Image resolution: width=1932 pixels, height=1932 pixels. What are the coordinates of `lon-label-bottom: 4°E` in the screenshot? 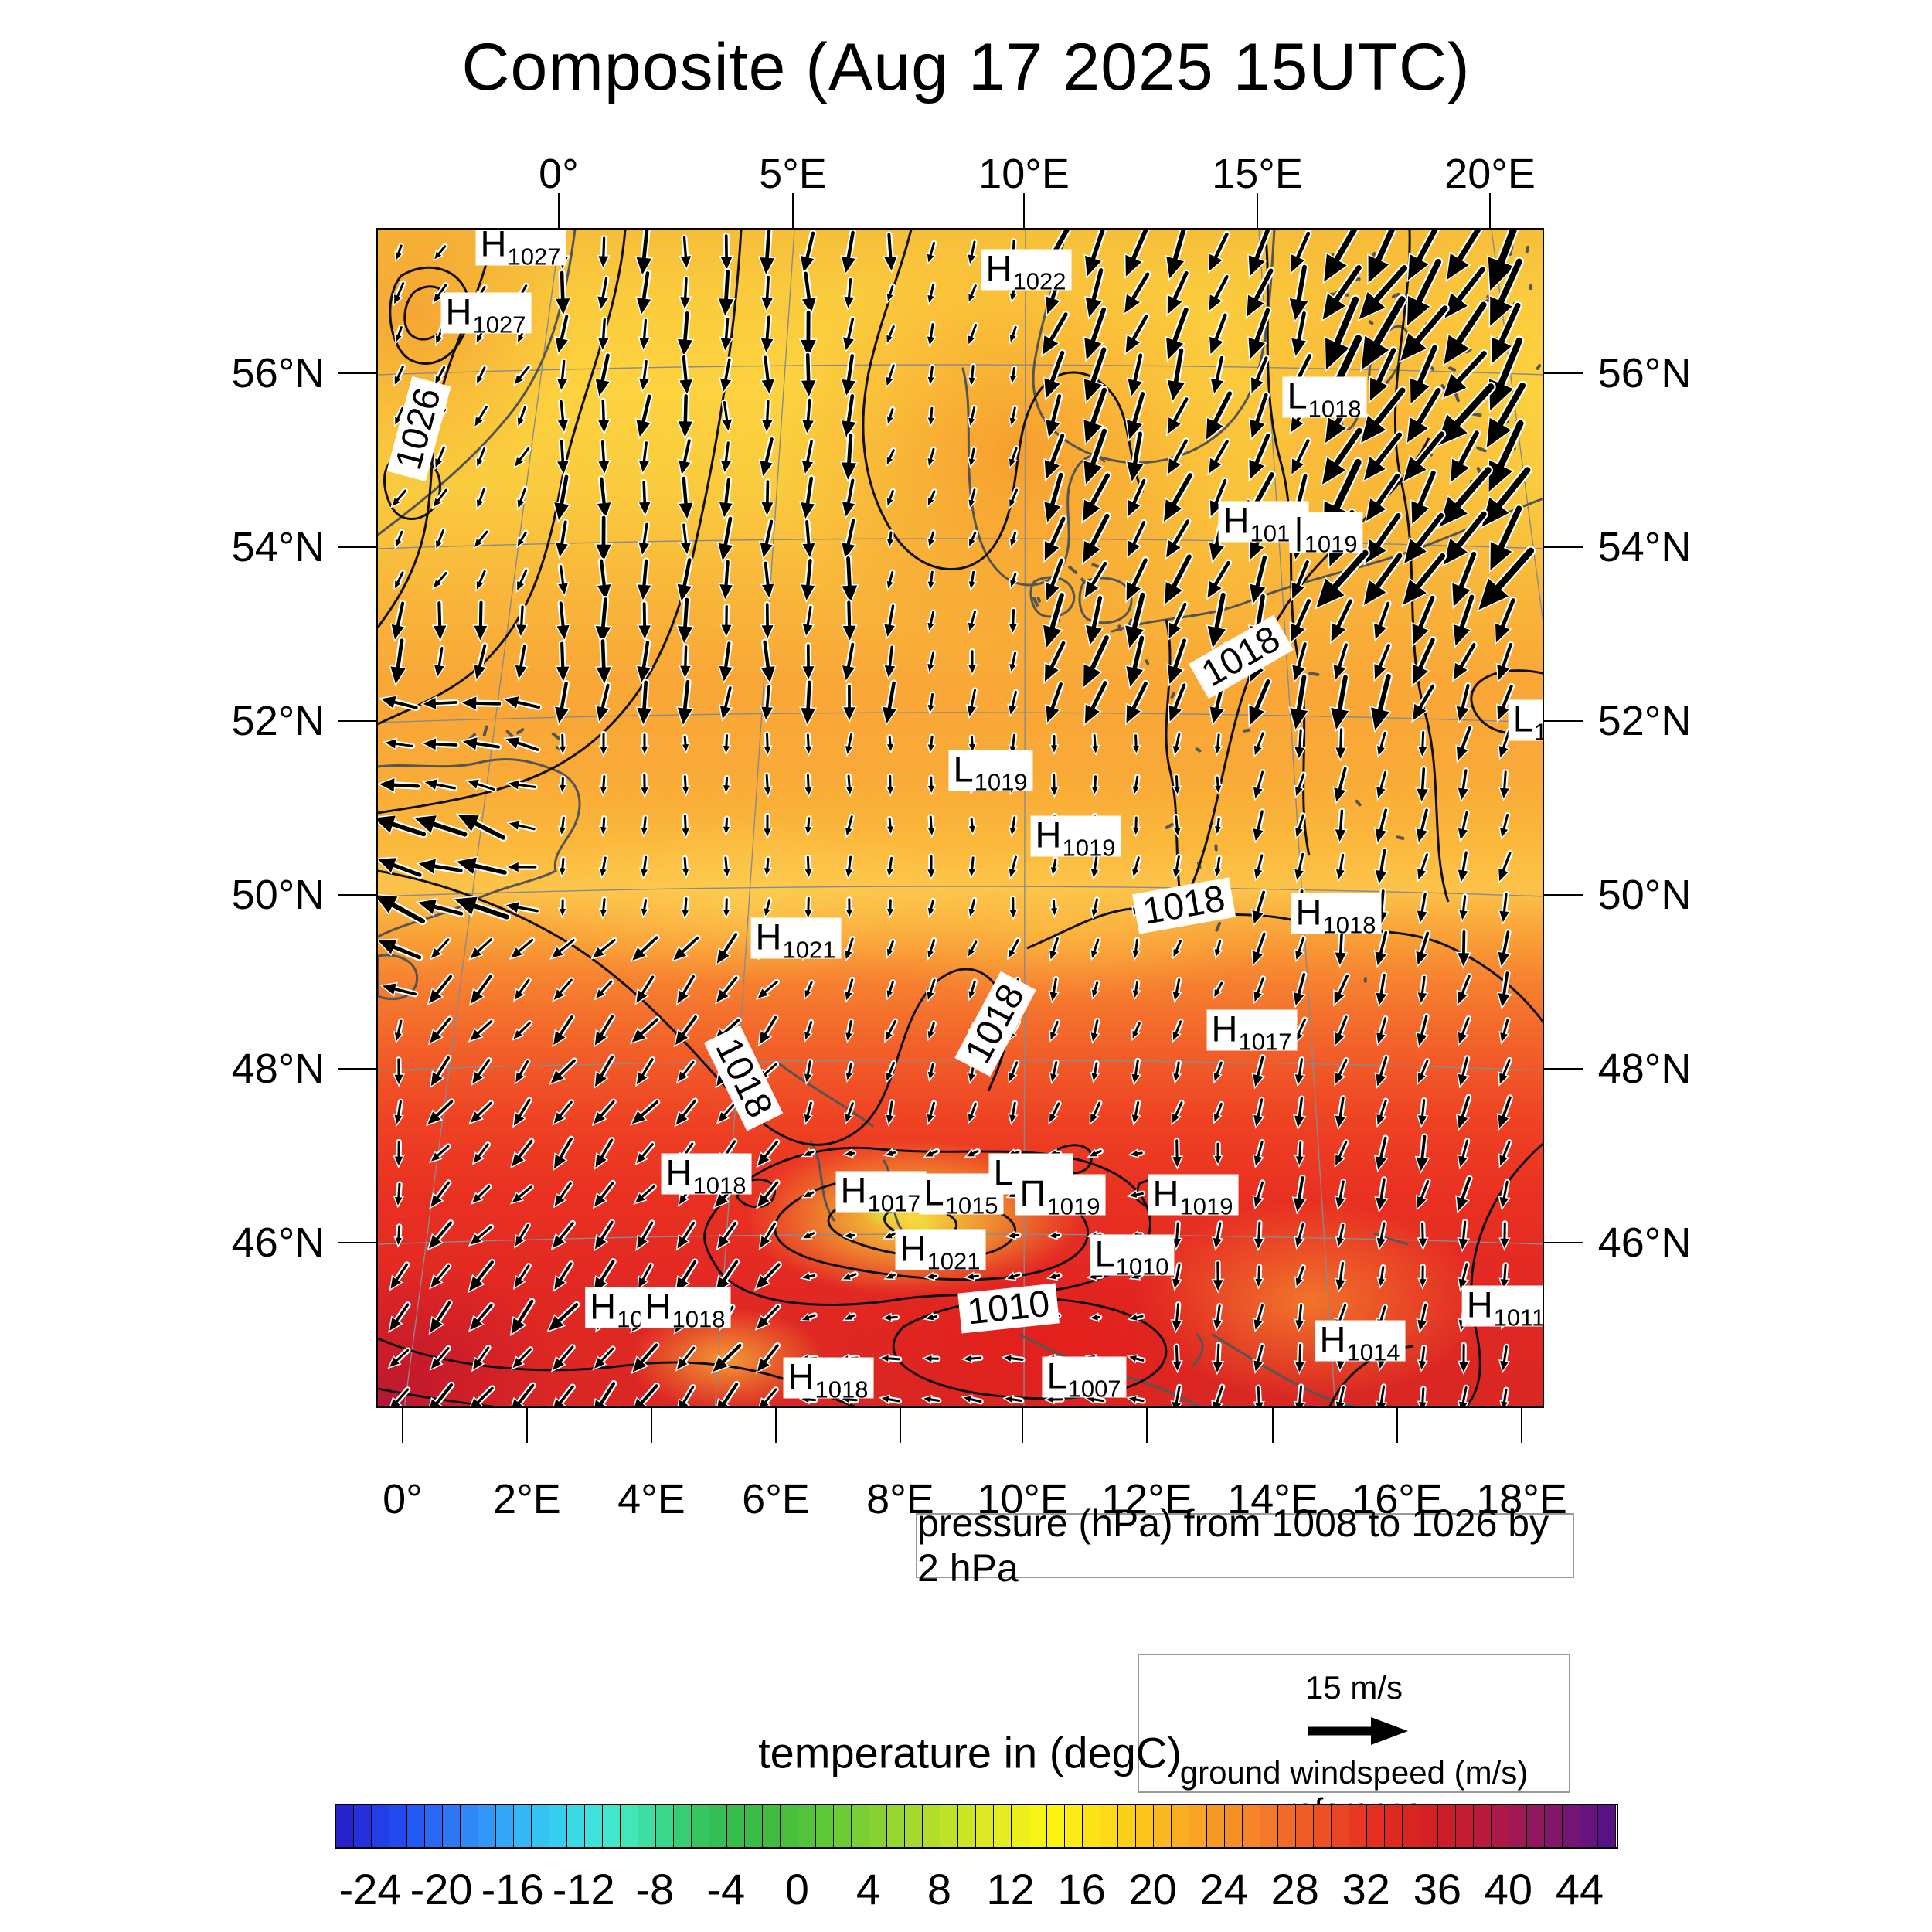 It's located at (651, 1499).